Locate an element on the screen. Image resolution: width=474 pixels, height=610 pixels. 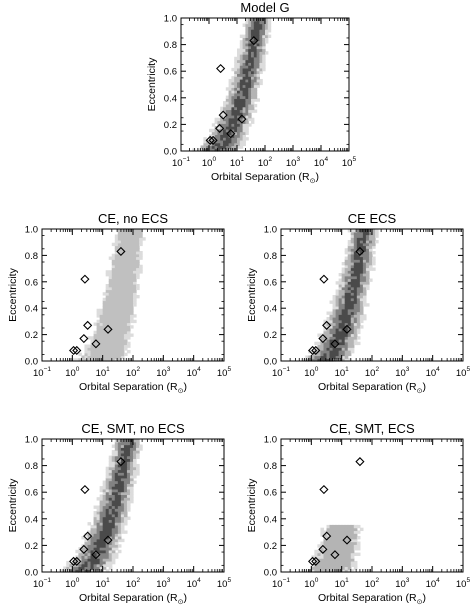
x-tick-label: 10−1 is located at coordinates (42, 583).